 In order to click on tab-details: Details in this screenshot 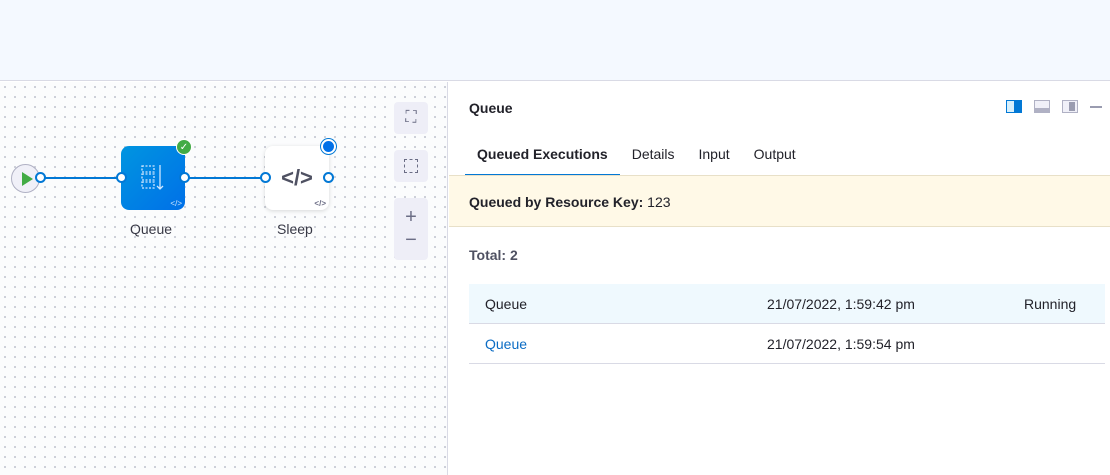, I will do `click(653, 154)`.